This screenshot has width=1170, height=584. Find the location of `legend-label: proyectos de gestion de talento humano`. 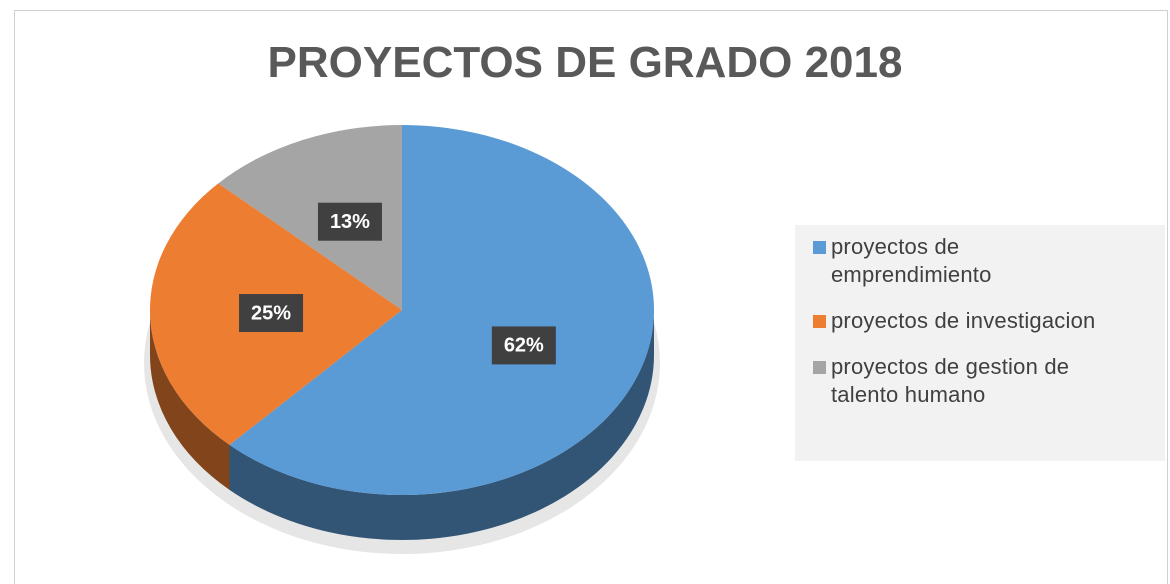

legend-label: proyectos de gestion de talento humano is located at coordinates (950, 380).